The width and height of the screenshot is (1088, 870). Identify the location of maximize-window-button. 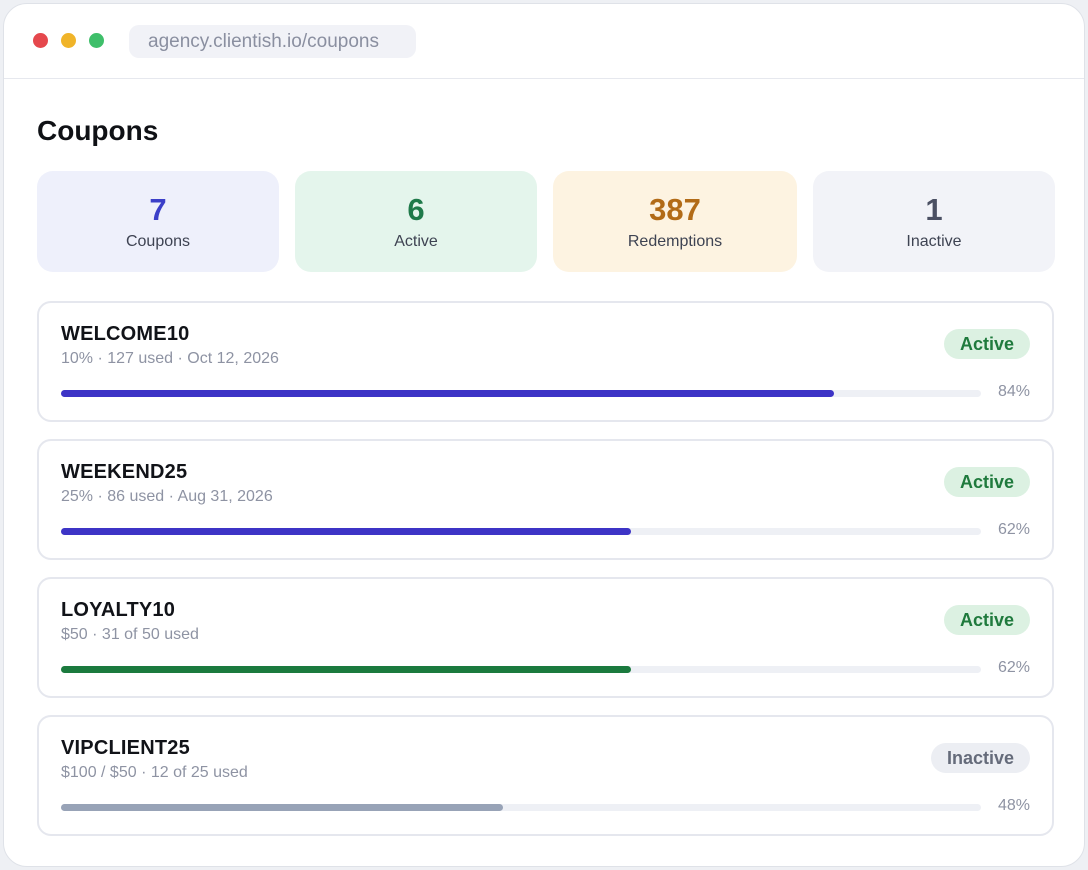
(96, 40).